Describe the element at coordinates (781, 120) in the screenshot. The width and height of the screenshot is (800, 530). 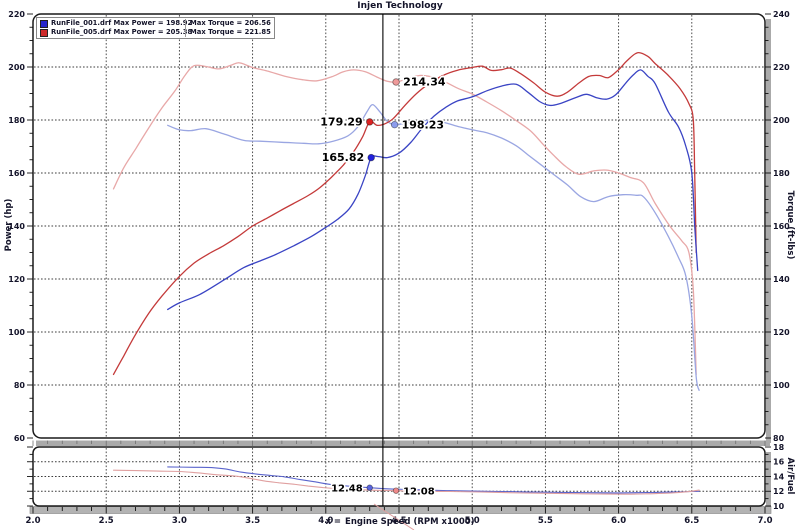
I see `torque-tick-label: 200` at that location.